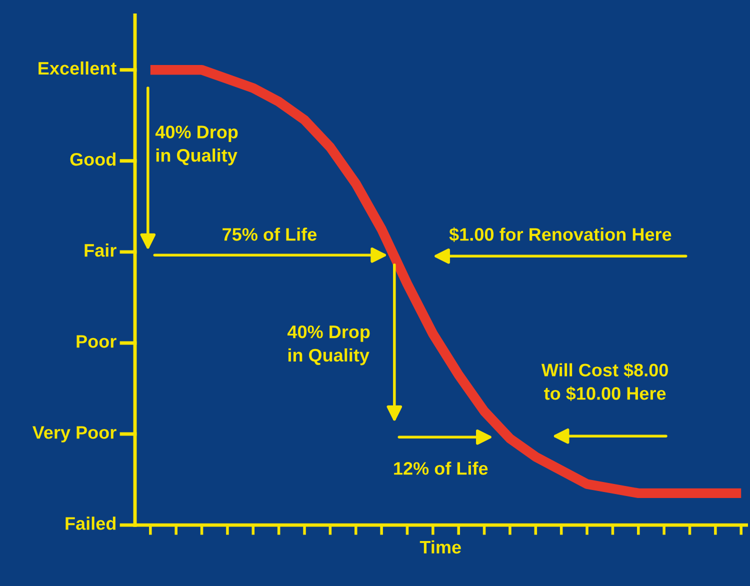 The height and width of the screenshot is (586, 750). I want to click on x-axis-title: Time, so click(440, 547).